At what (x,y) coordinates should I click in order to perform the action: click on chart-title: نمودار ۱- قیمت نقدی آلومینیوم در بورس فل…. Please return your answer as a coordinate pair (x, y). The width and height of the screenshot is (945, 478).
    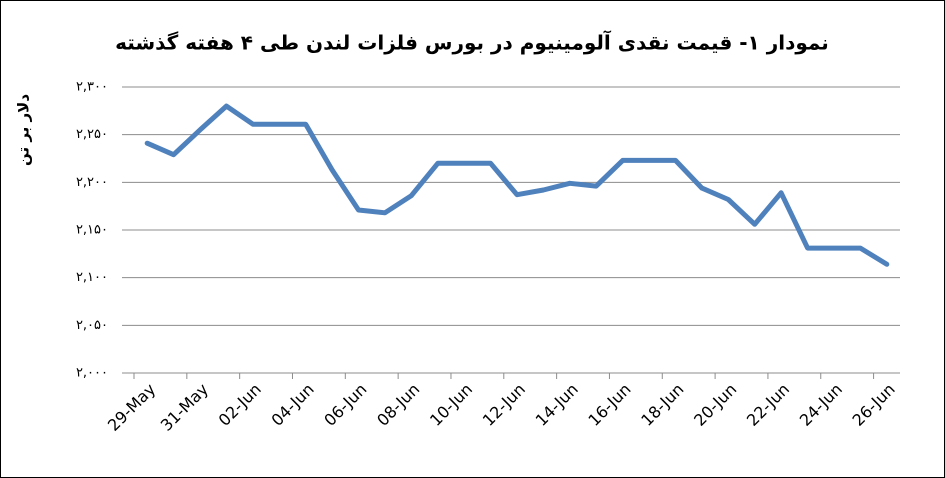
    Looking at the image, I should click on (472, 42).